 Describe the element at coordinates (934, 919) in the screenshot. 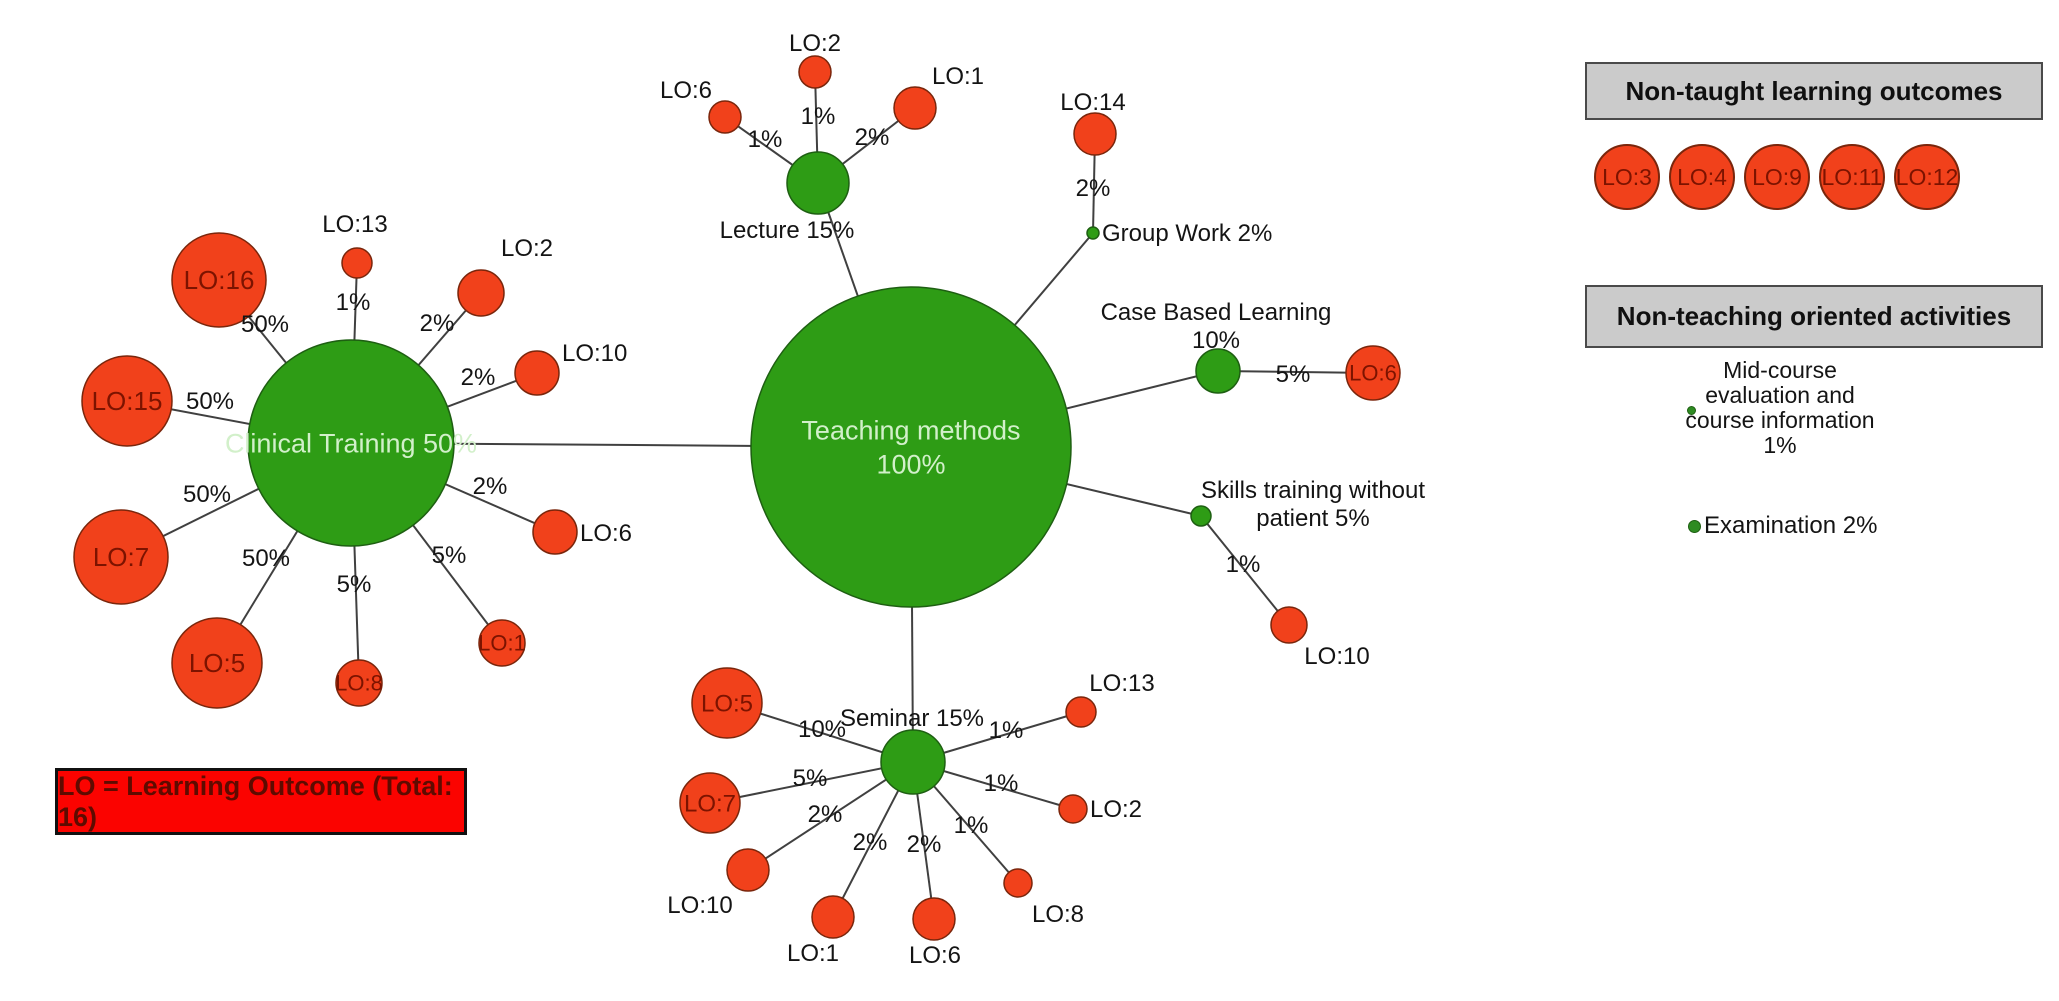

I see `node-sm-lo6` at that location.